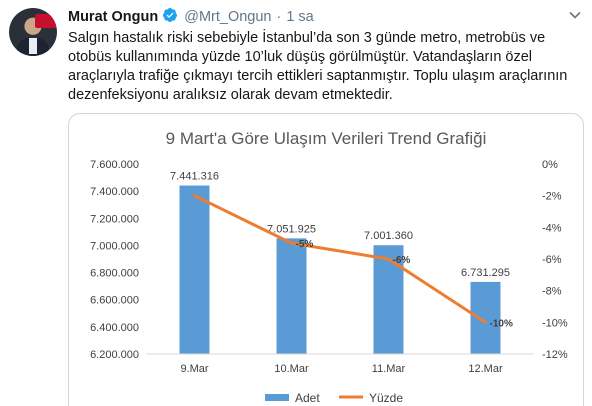 Image resolution: width=592 pixels, height=406 pixels. What do you see at coordinates (307, 398) in the screenshot?
I see `legend-label: Adet` at bounding box center [307, 398].